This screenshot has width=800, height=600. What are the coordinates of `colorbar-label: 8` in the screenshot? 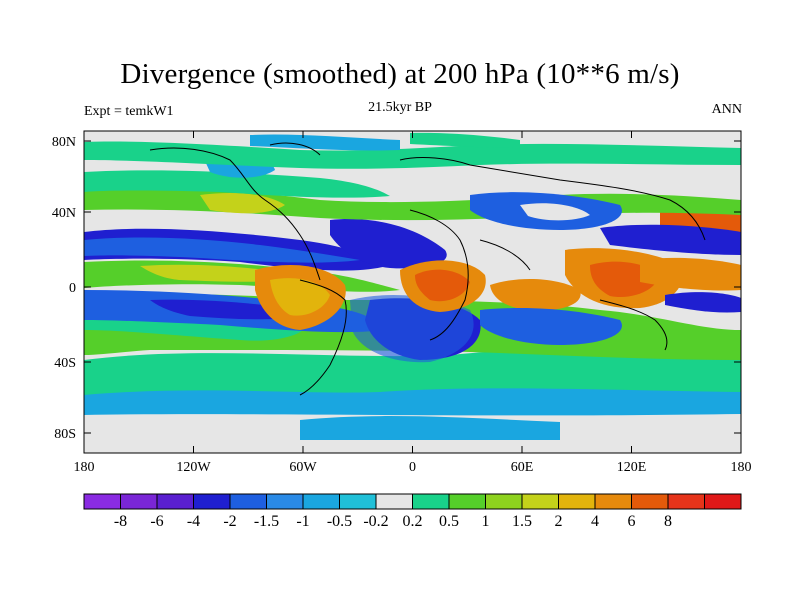 It's located at (668, 521).